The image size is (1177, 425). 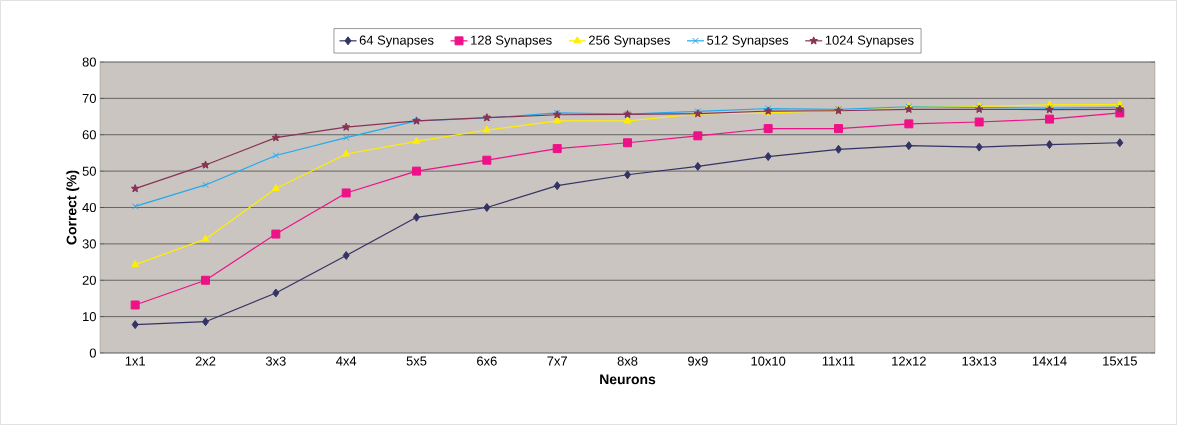 What do you see at coordinates (869, 41) in the screenshot?
I see `legend-label: 1024 Synapses` at bounding box center [869, 41].